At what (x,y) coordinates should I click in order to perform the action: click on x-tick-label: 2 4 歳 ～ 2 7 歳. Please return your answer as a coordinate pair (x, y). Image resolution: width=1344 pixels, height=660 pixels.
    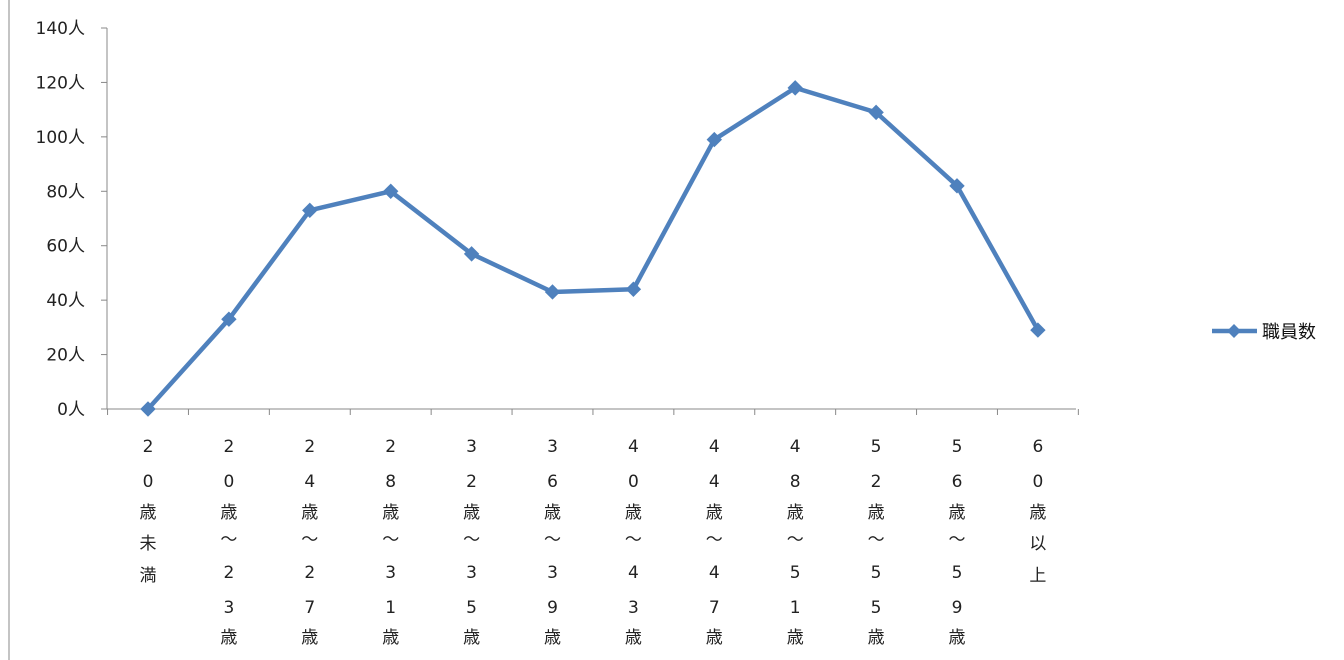
    Looking at the image, I should click on (309, 542).